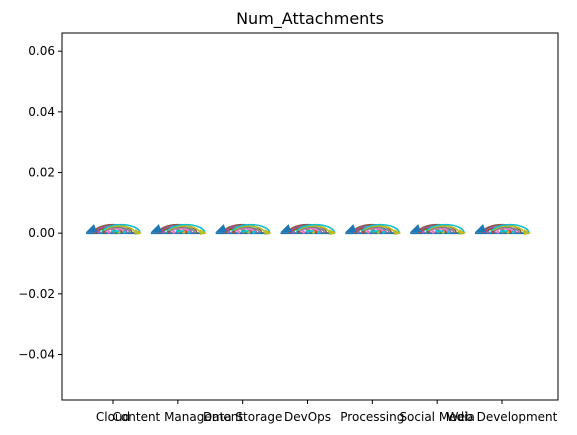  I want to click on y-tick-label: 0.04, so click(41, 112).